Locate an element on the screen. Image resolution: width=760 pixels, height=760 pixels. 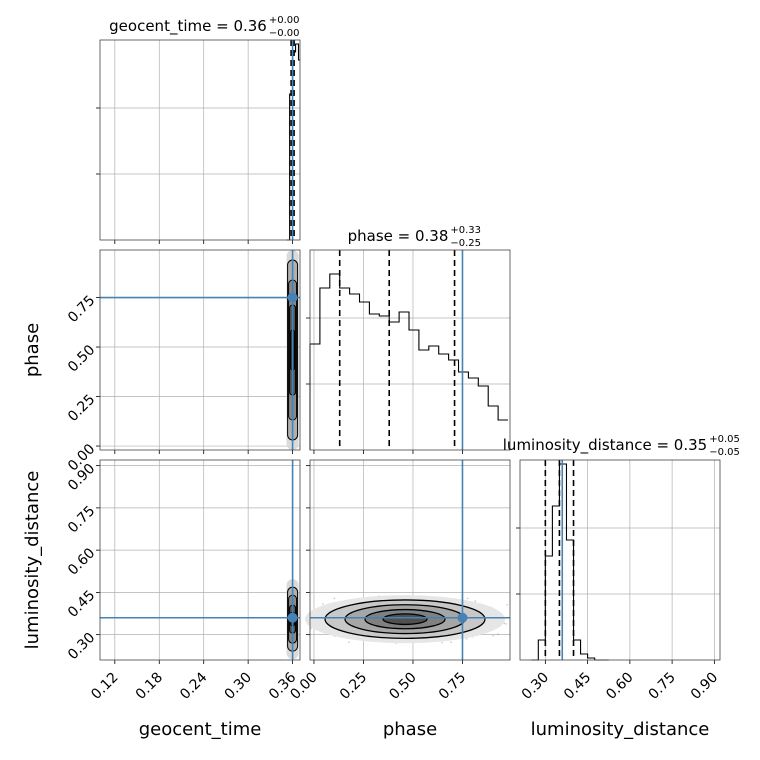
geocent-distance-yticklabel-3: 0.75 is located at coordinates (81, 519).